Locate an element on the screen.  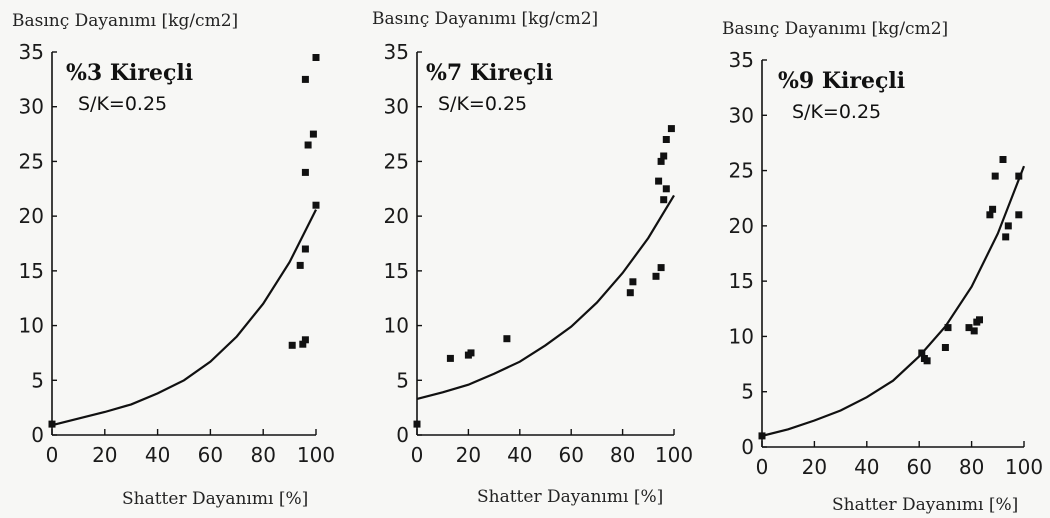
chart-title: %9 Kireçli is located at coordinates (841, 81).